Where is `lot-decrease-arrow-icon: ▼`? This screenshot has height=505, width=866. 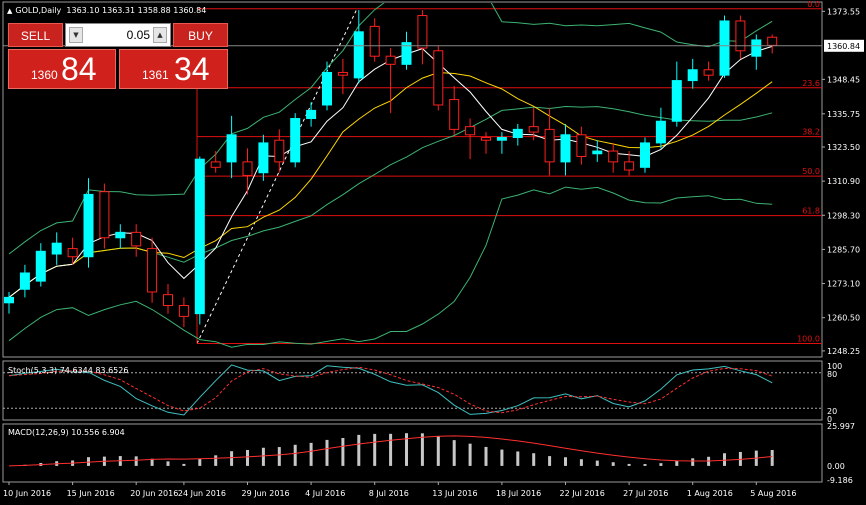 lot-decrease-arrow-icon: ▼ is located at coordinates (76, 35).